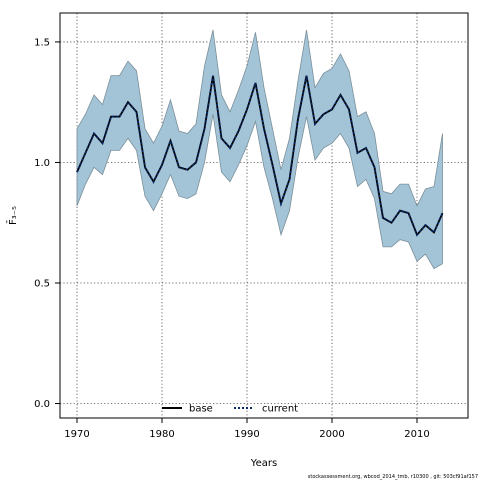  I want to click on x-tick-label: 1980, so click(161, 434).